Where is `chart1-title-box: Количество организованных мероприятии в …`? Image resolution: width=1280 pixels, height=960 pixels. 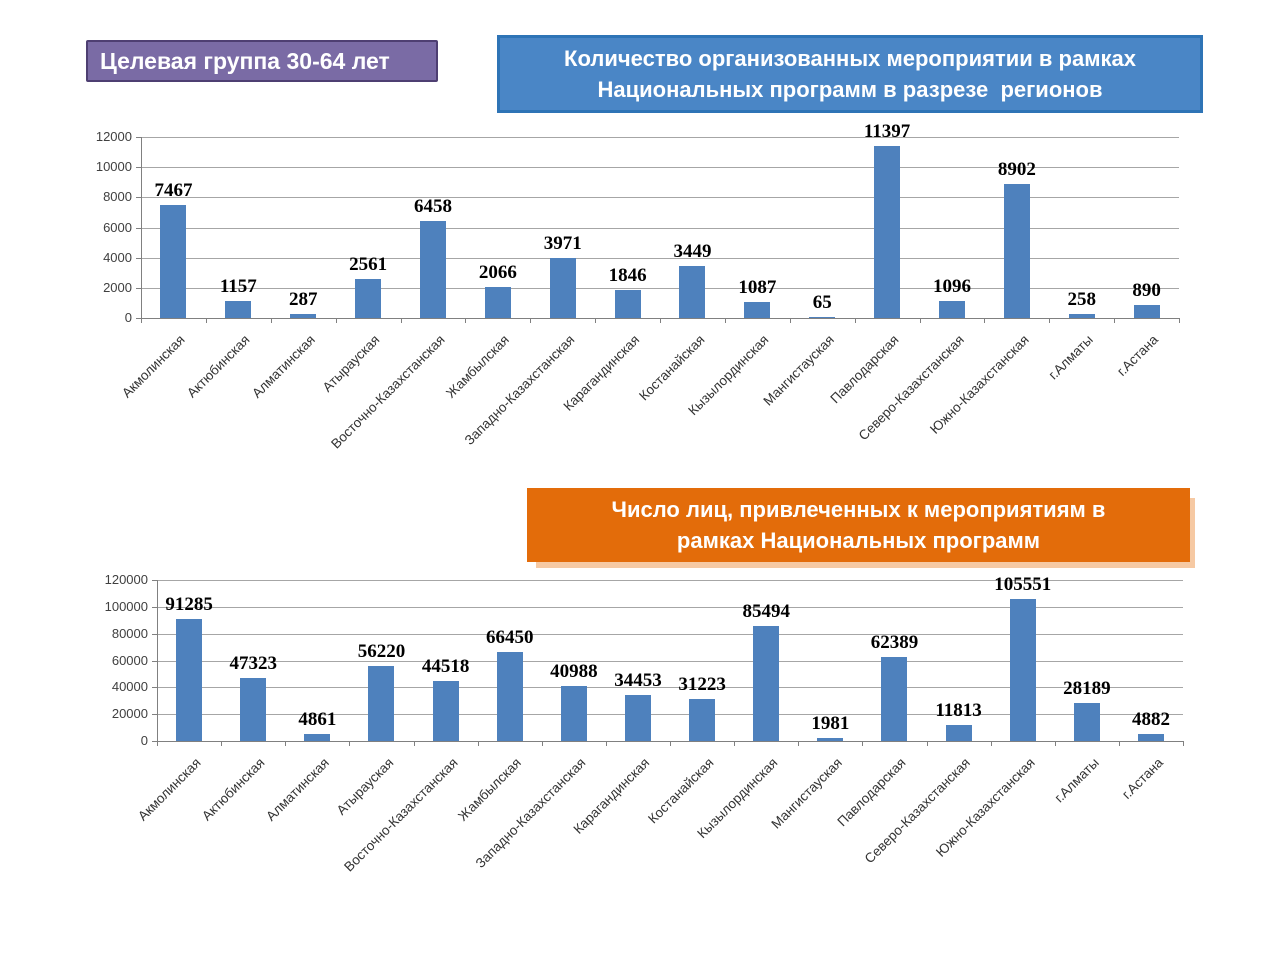
chart1-title-box: Количество организованных мероприятии в … is located at coordinates (850, 74).